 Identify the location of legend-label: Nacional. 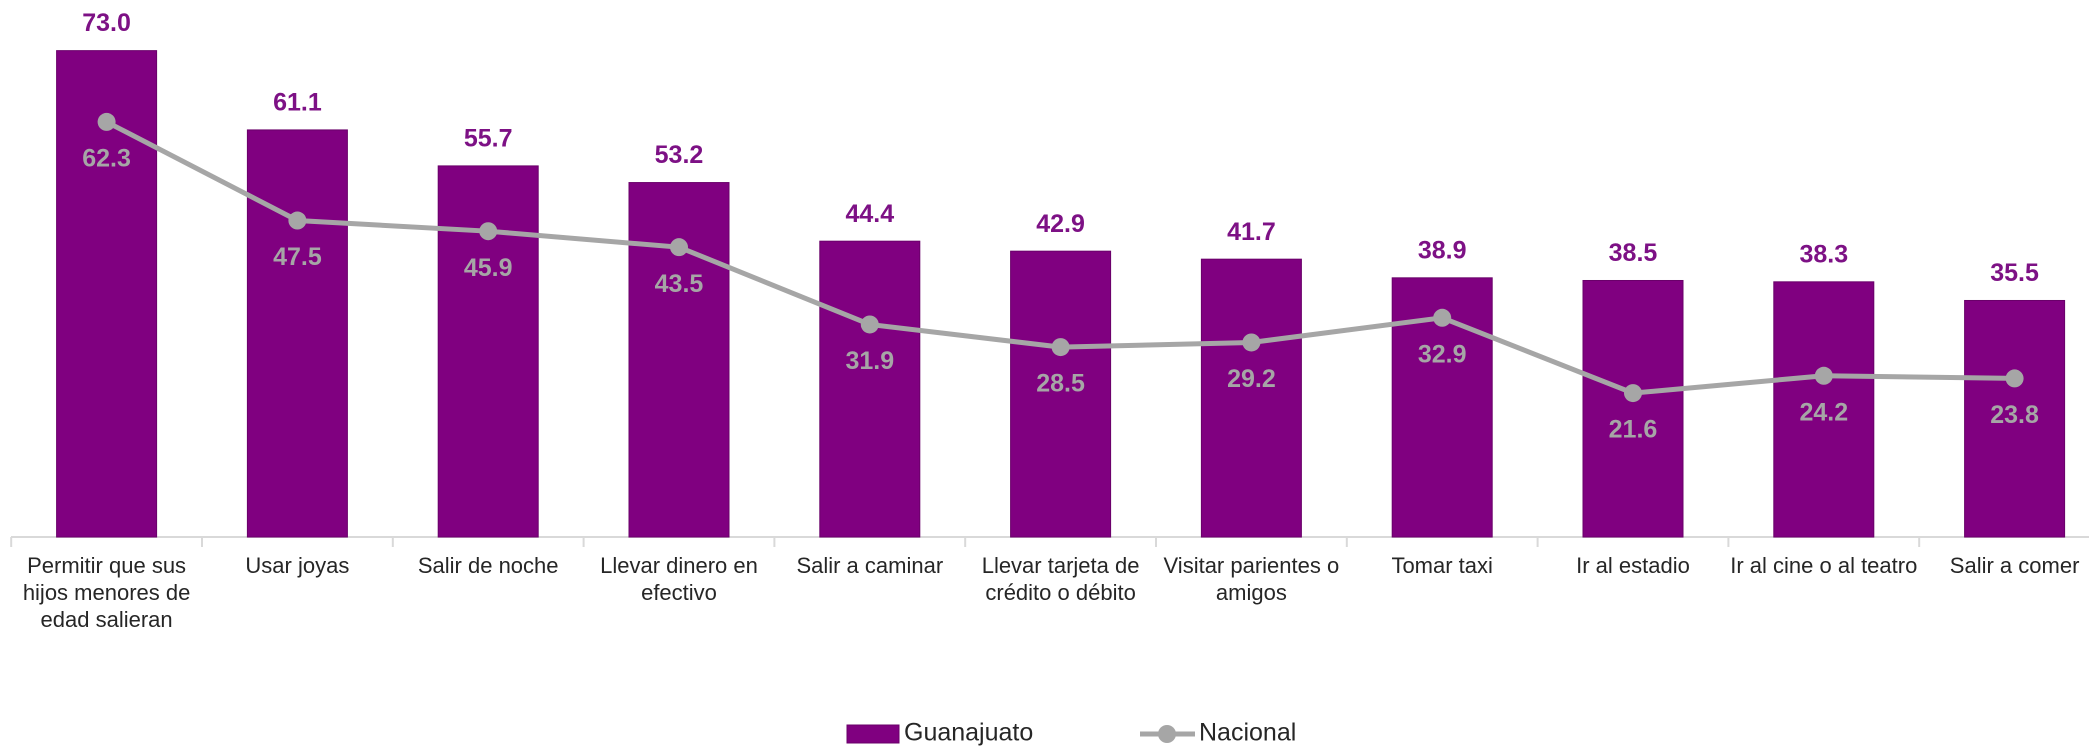
(1247, 733).